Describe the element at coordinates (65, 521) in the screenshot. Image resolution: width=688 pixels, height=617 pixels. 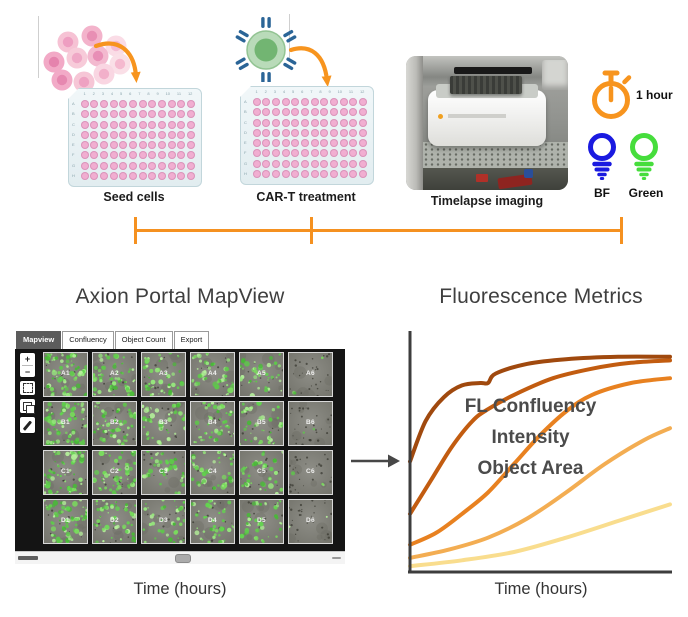
I see `mapview-well: D1` at that location.